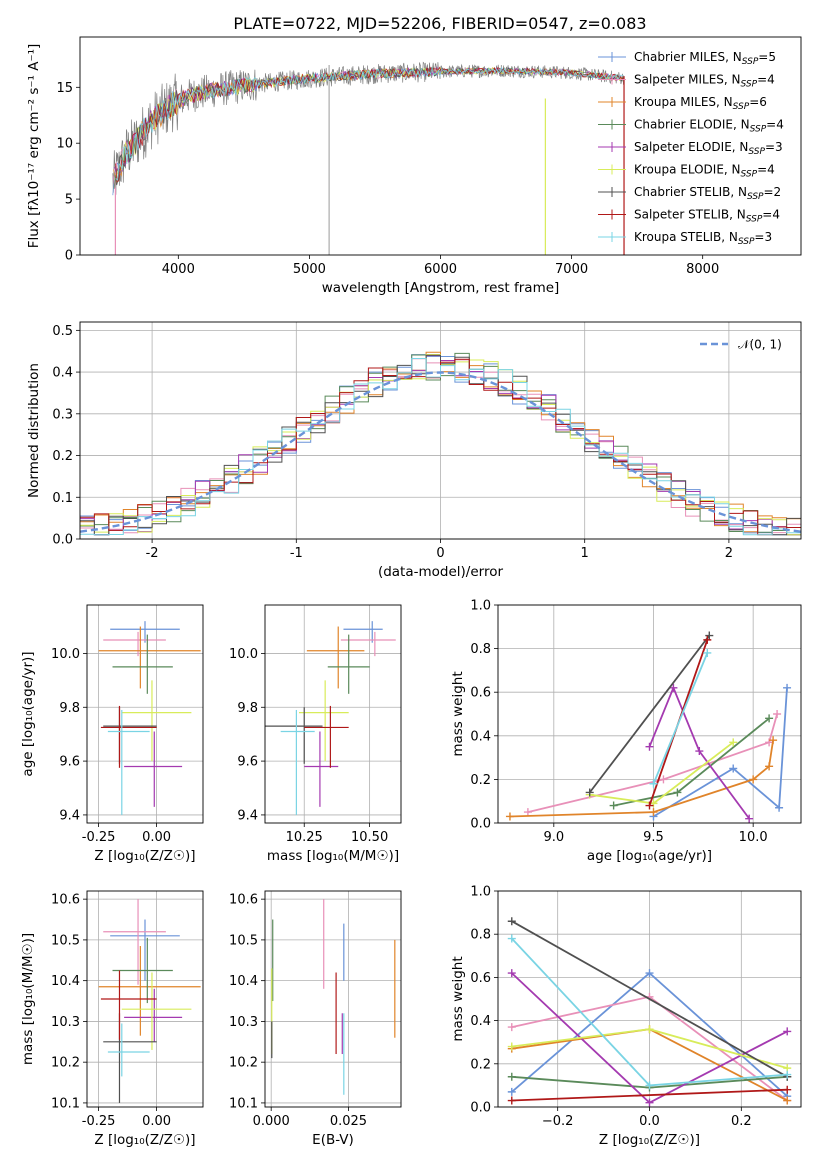  I want to click on x-tick-label: 0.00, so click(156, 1121).